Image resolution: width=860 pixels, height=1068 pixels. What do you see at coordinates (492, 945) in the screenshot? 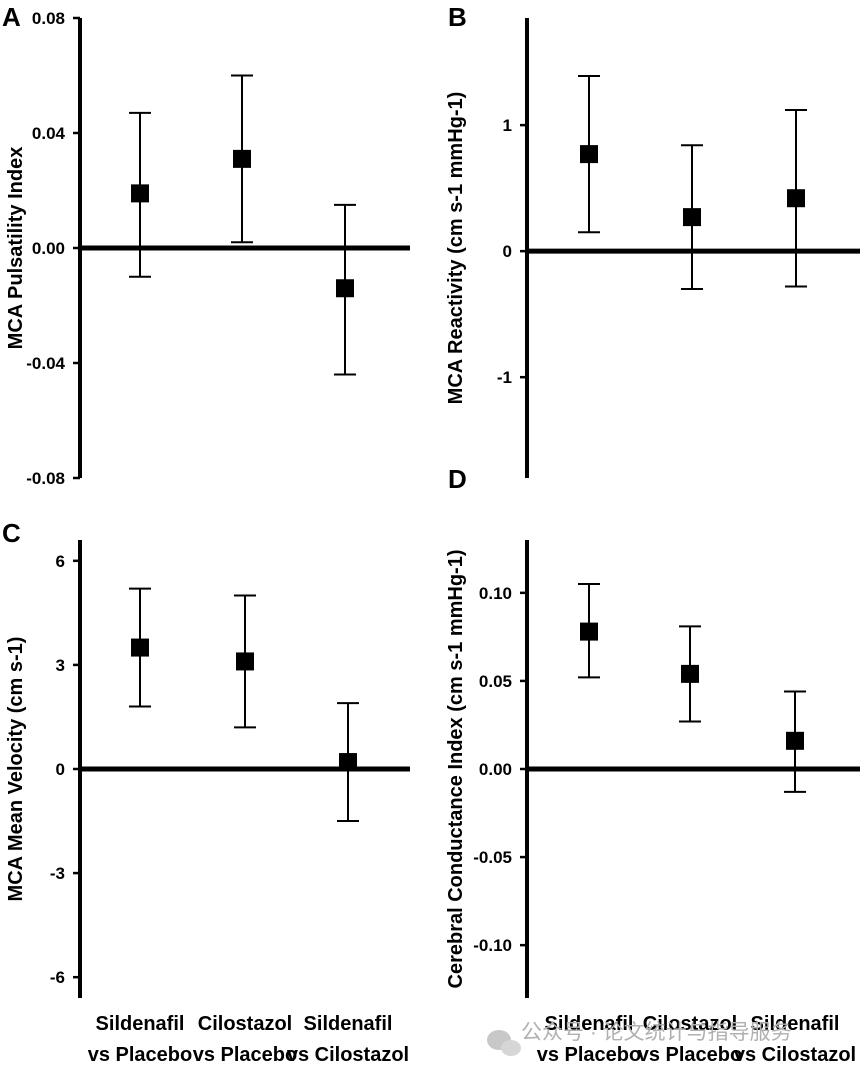
I see `y-tick-label: -0.10` at bounding box center [492, 945].